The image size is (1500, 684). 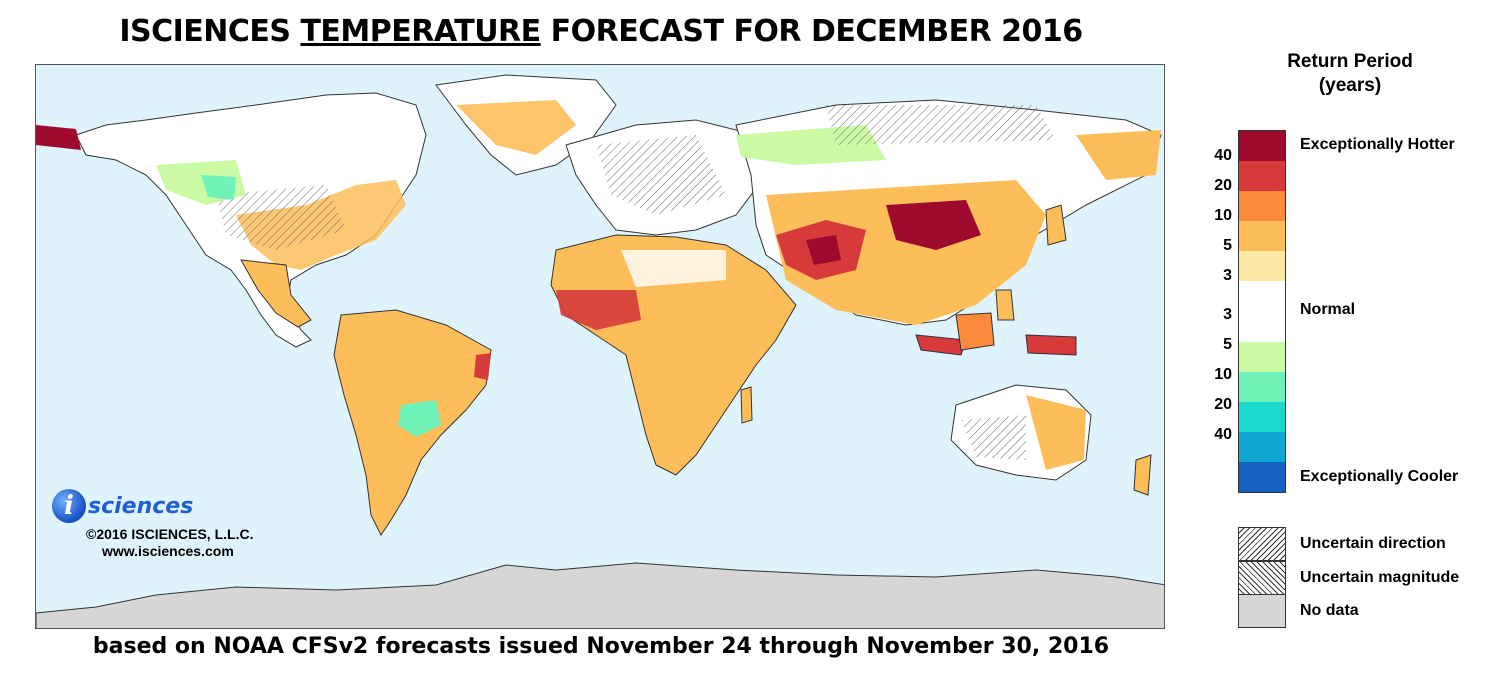 What do you see at coordinates (600, 595) in the screenshot?
I see `antarctica` at bounding box center [600, 595].